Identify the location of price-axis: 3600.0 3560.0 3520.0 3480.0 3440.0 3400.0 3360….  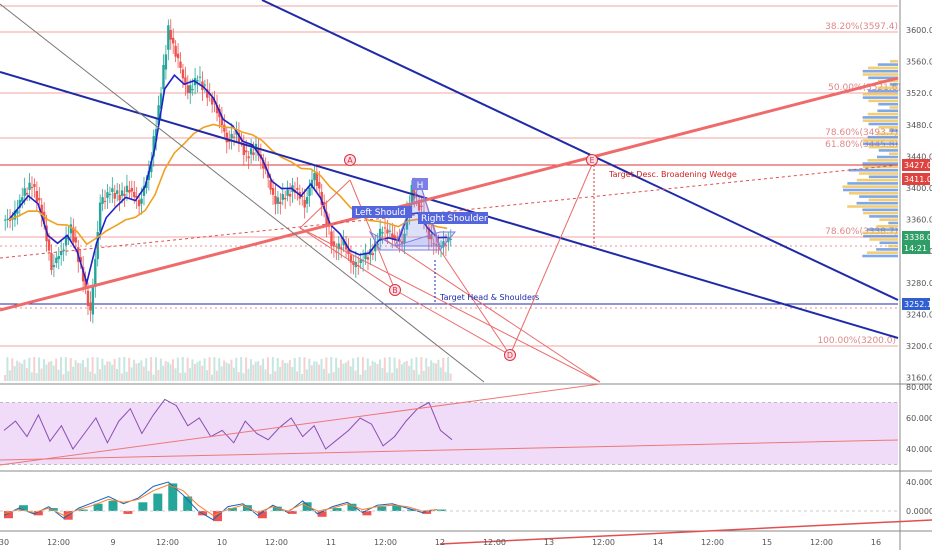
(917, 271).